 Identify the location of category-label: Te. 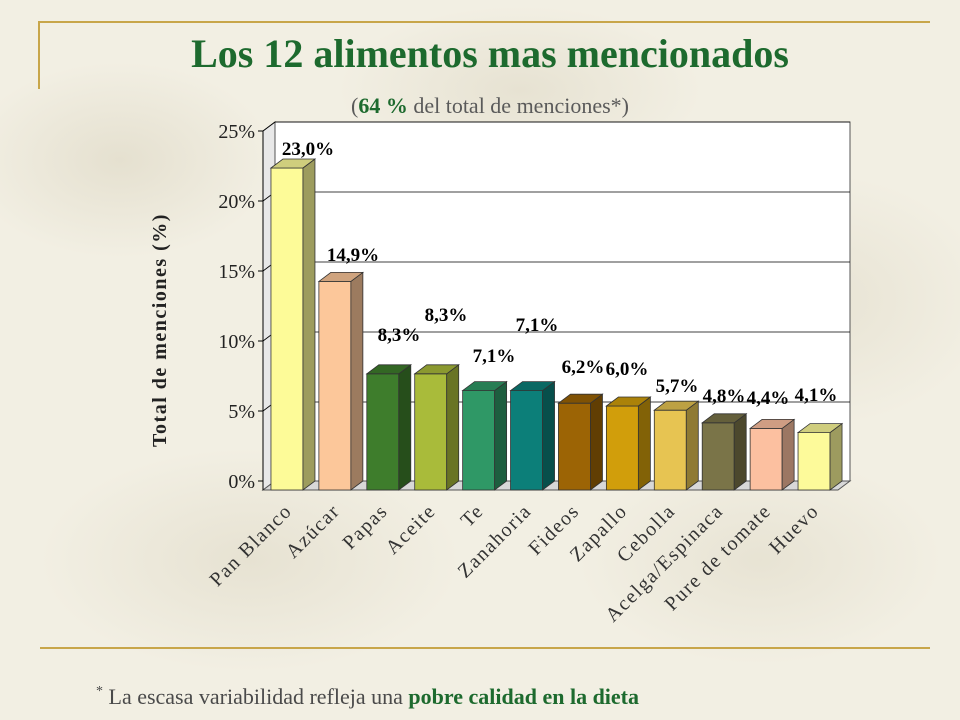
(473, 516).